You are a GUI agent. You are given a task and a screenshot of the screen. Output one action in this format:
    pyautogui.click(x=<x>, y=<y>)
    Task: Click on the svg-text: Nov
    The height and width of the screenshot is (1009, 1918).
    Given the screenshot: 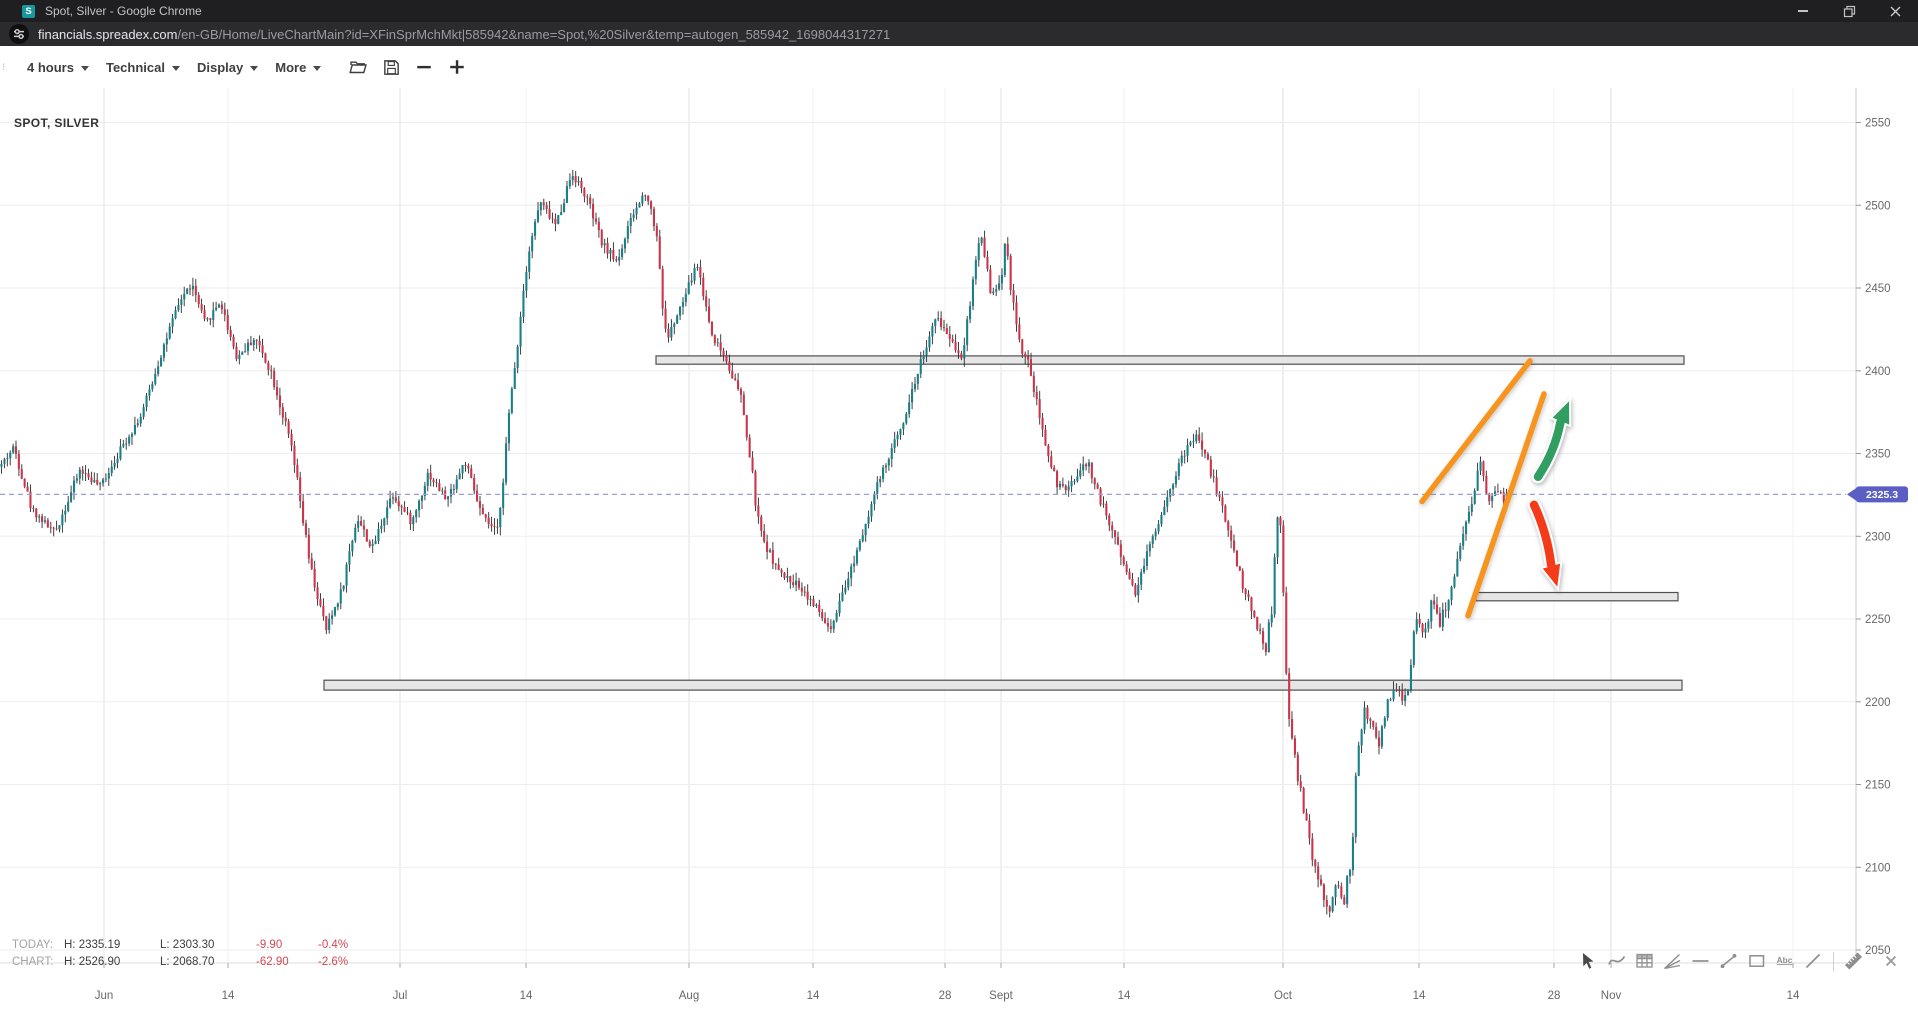 What is the action you would take?
    pyautogui.click(x=1611, y=996)
    